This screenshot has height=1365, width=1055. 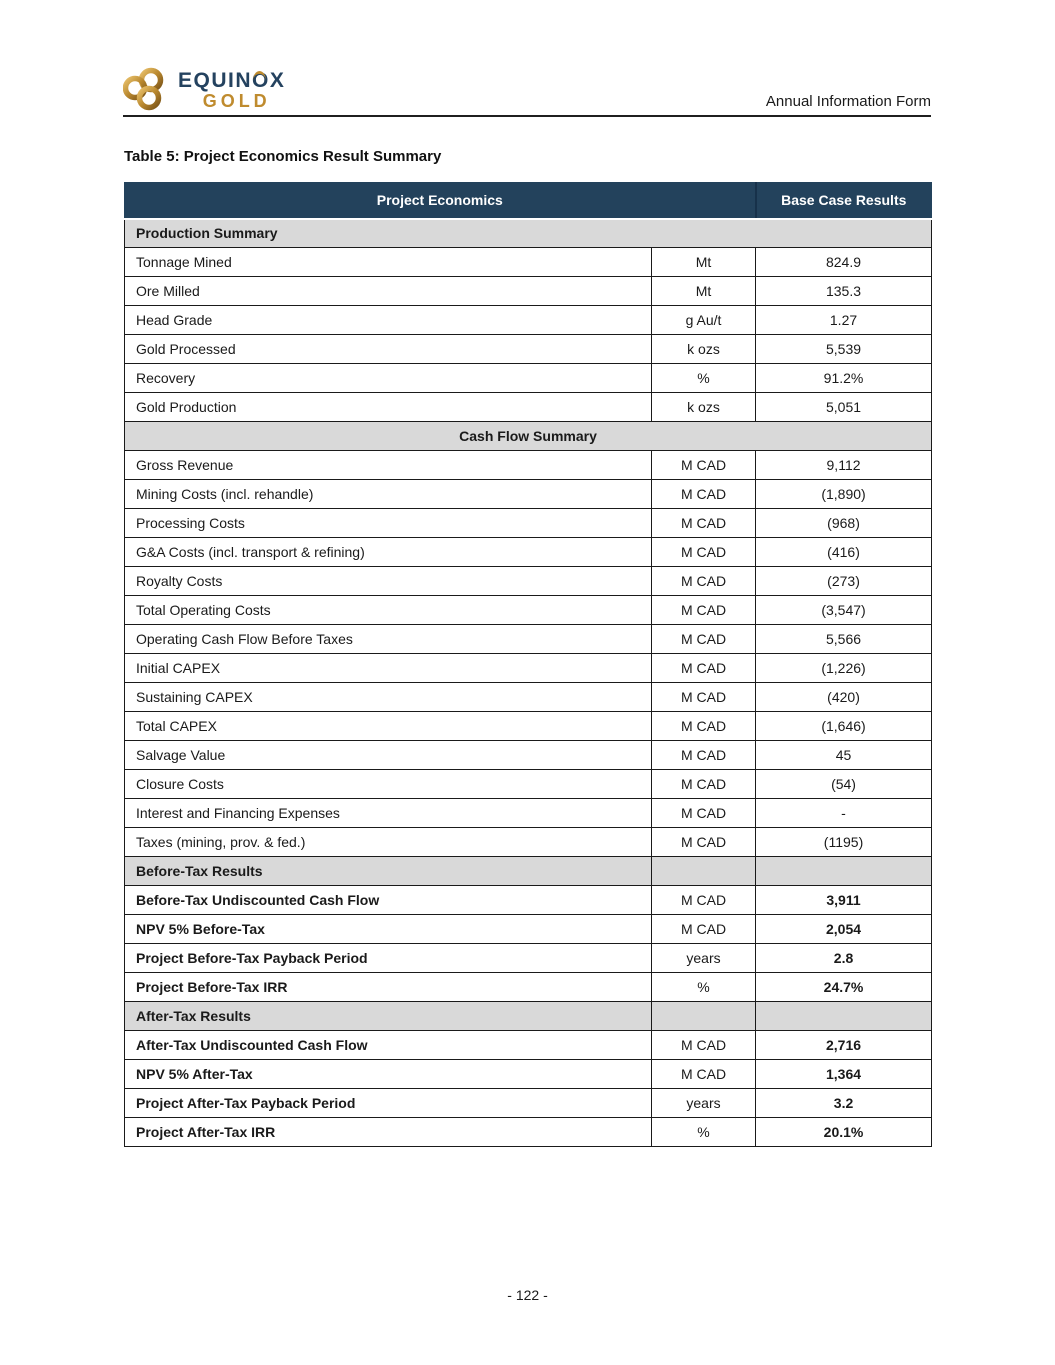 I want to click on row-label: Gold Processed, so click(x=388, y=349).